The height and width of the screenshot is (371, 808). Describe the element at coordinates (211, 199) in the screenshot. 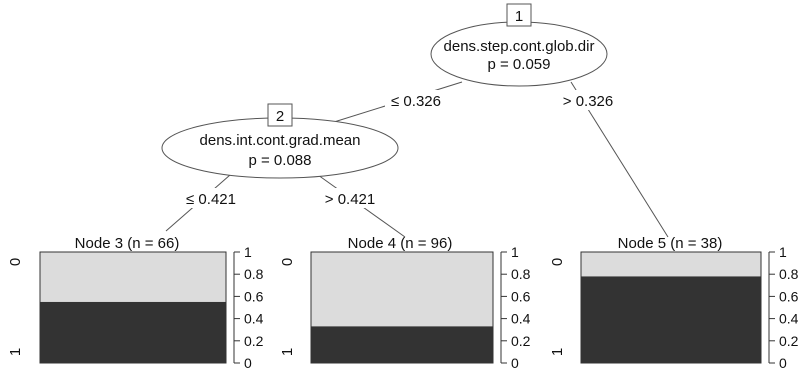

I see `edge-label-2-left: ≤ 0.421` at that location.